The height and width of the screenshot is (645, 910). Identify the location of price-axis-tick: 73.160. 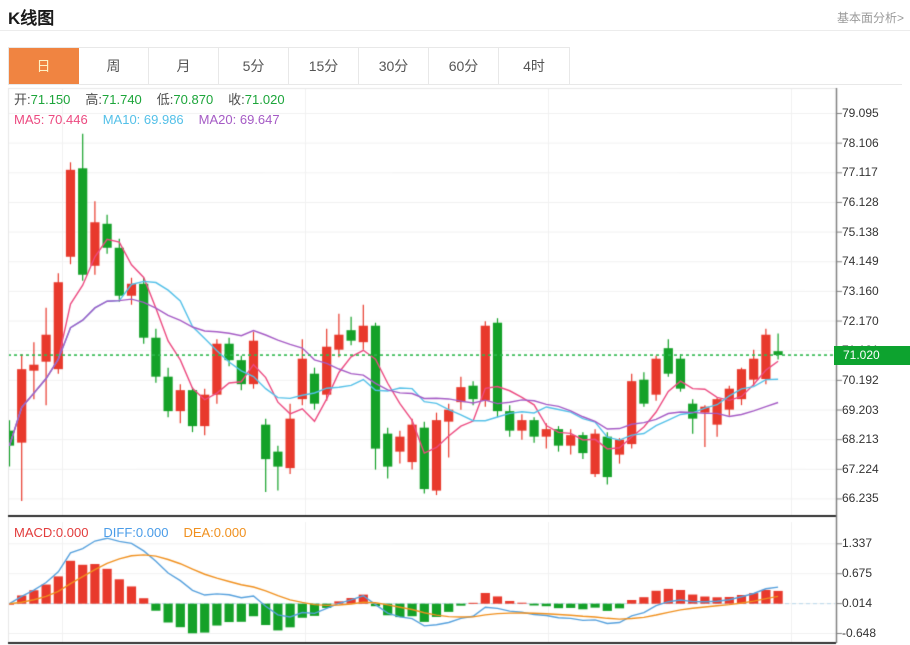
(860, 290).